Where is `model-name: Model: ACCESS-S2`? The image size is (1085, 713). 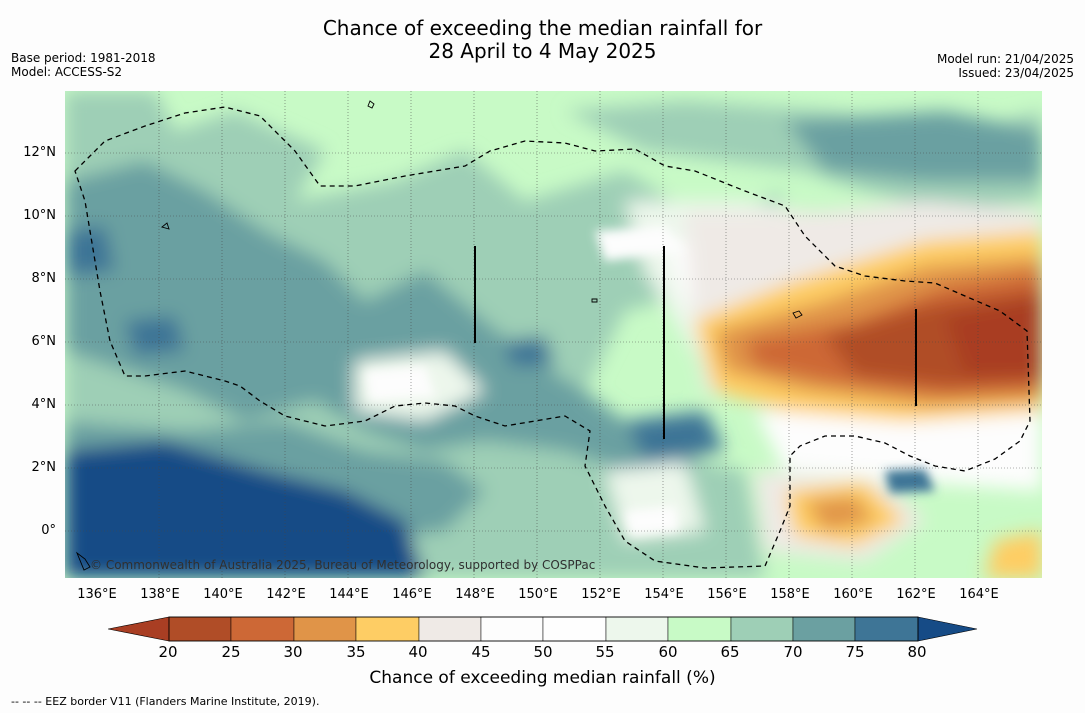 model-name: Model: ACCESS-S2 is located at coordinates (67, 72).